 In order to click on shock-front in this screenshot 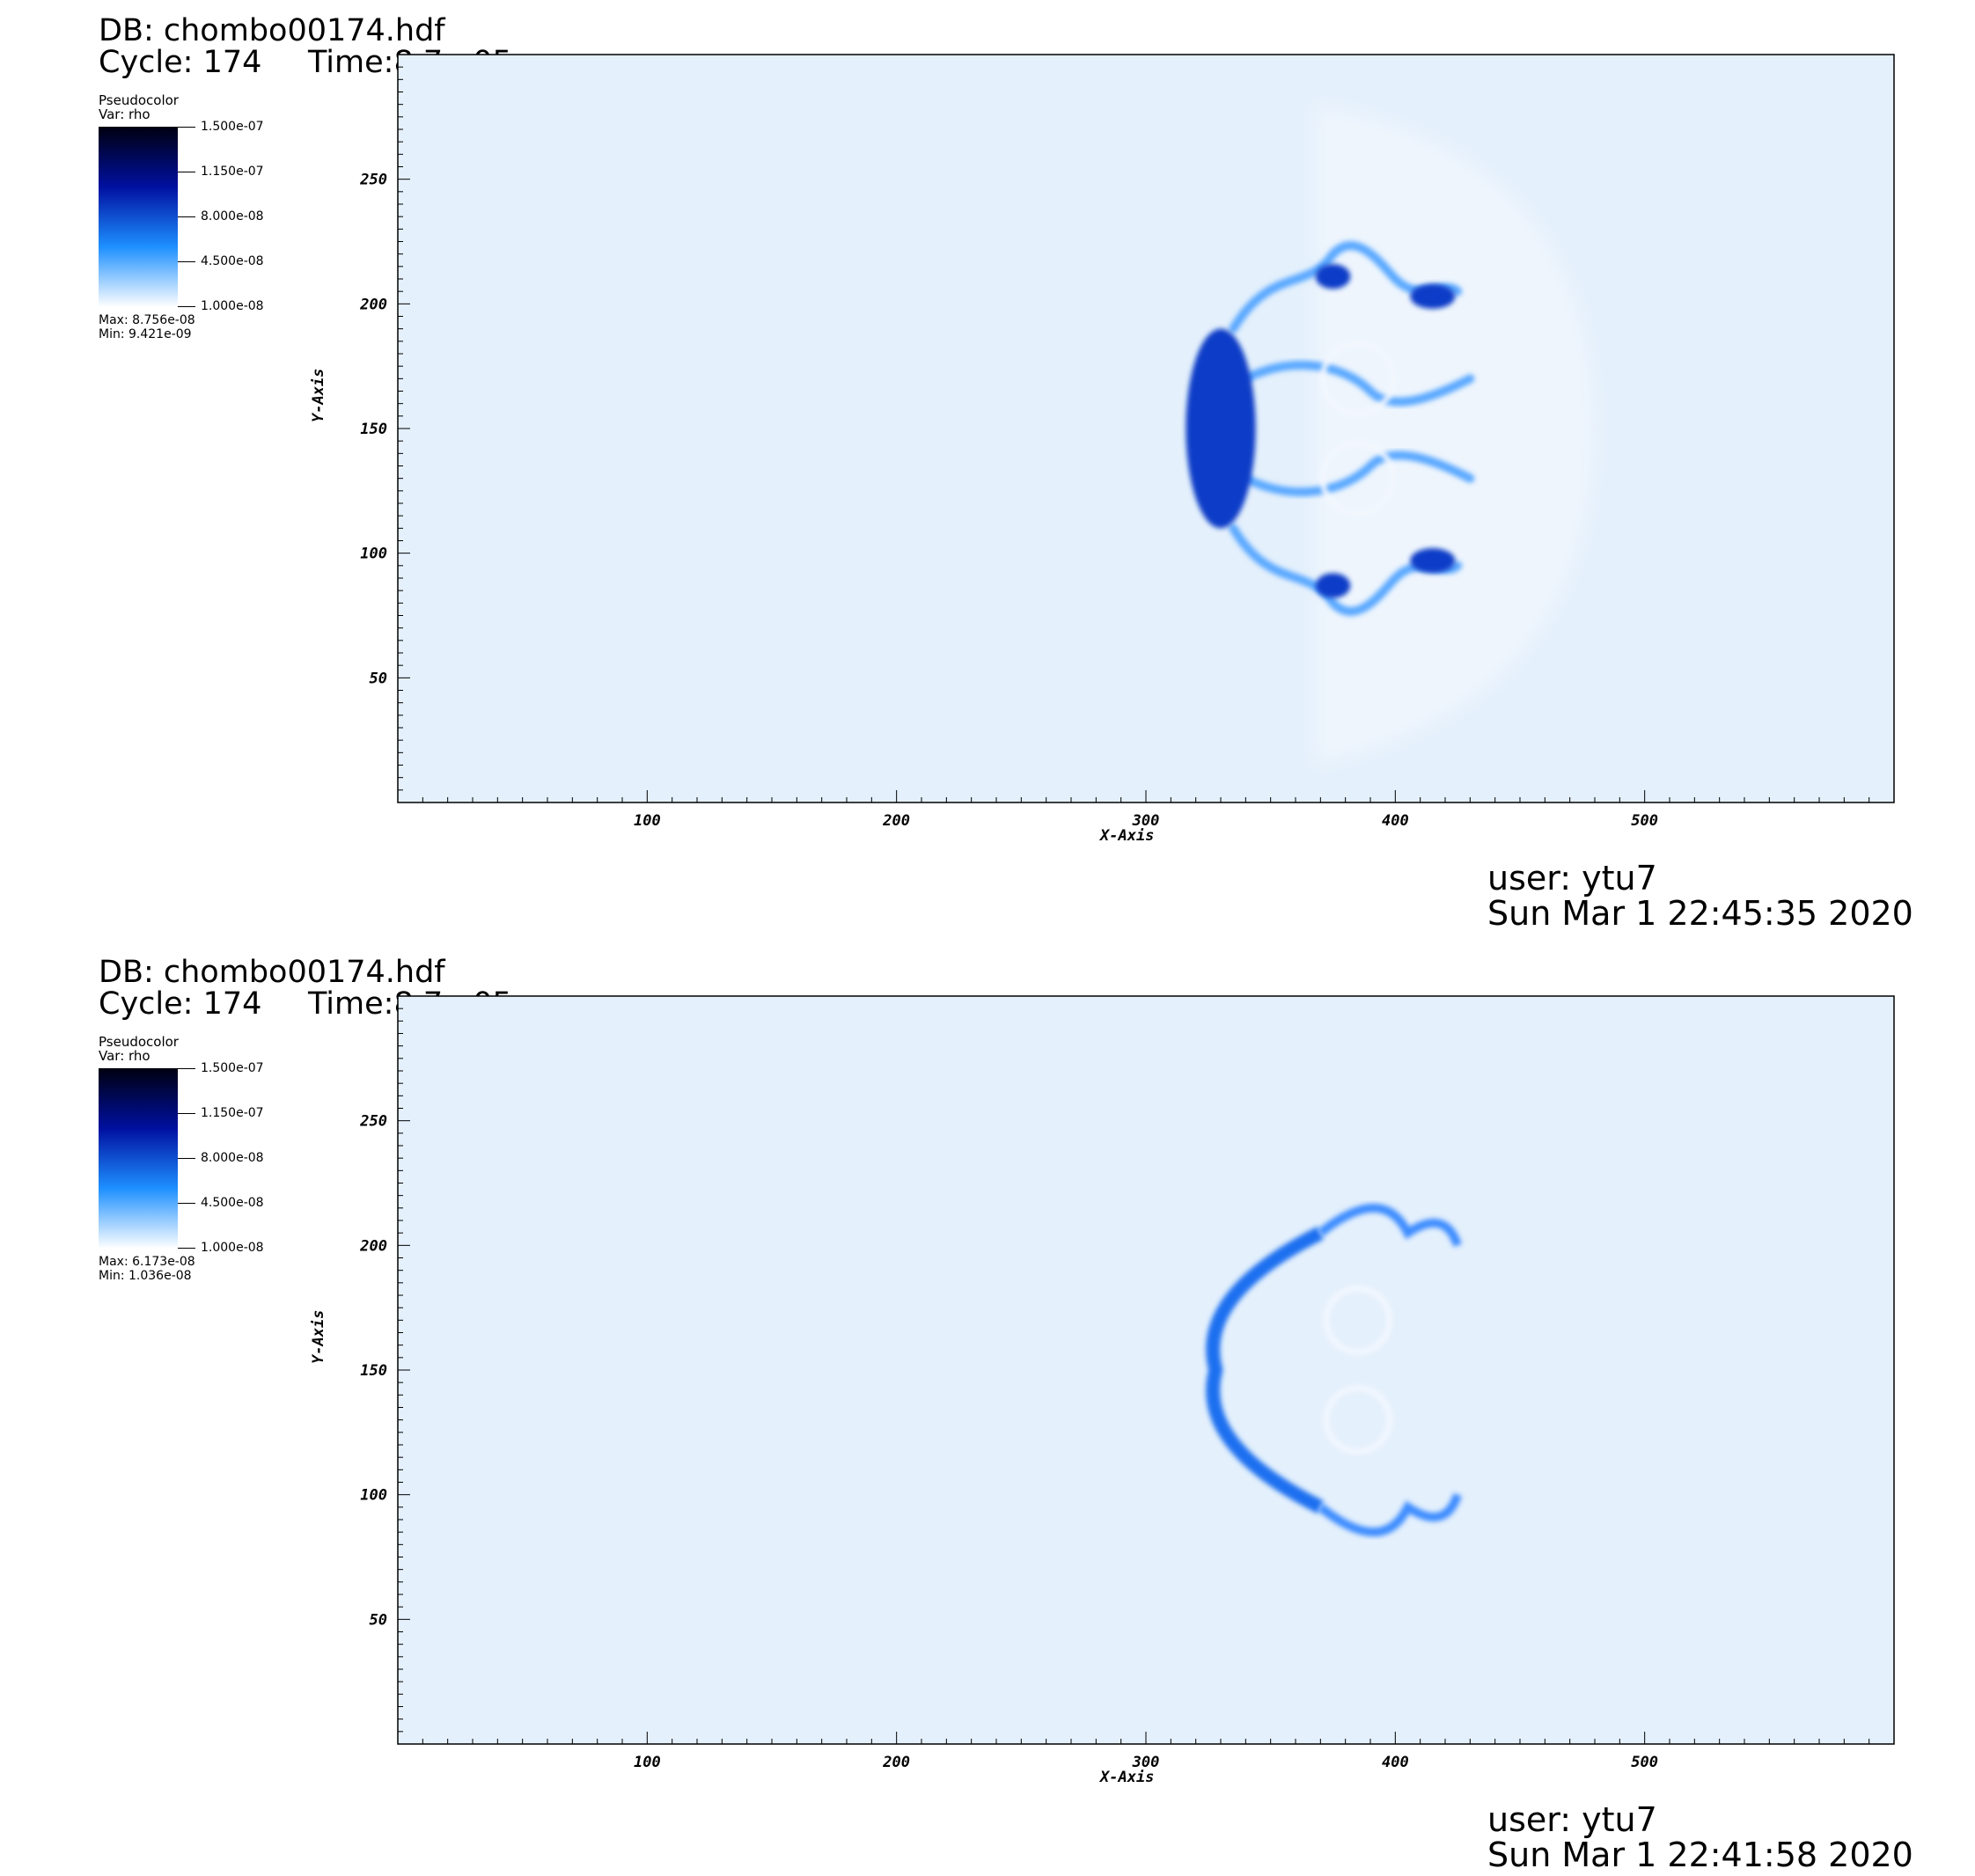, I will do `click(1265, 1370)`.